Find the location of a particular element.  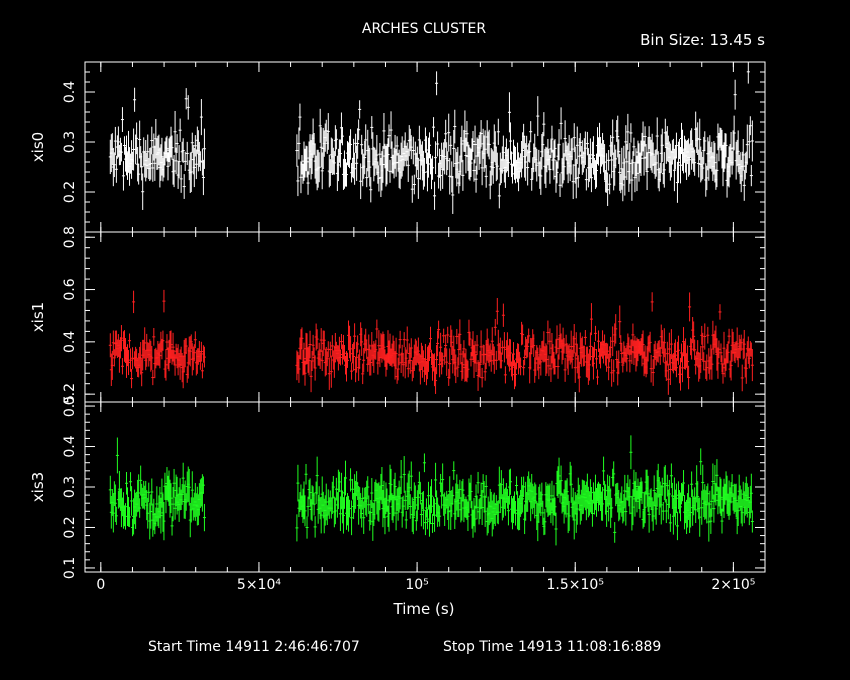

chart-title: ARCHES CLUSTER is located at coordinates (424, 29).